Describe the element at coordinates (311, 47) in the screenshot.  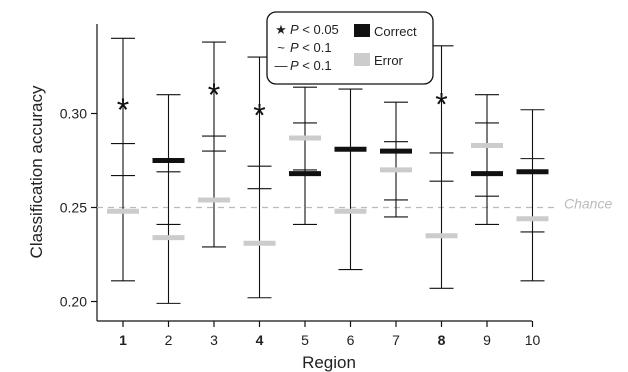
I see `legend-label-2: P < 0.1` at that location.